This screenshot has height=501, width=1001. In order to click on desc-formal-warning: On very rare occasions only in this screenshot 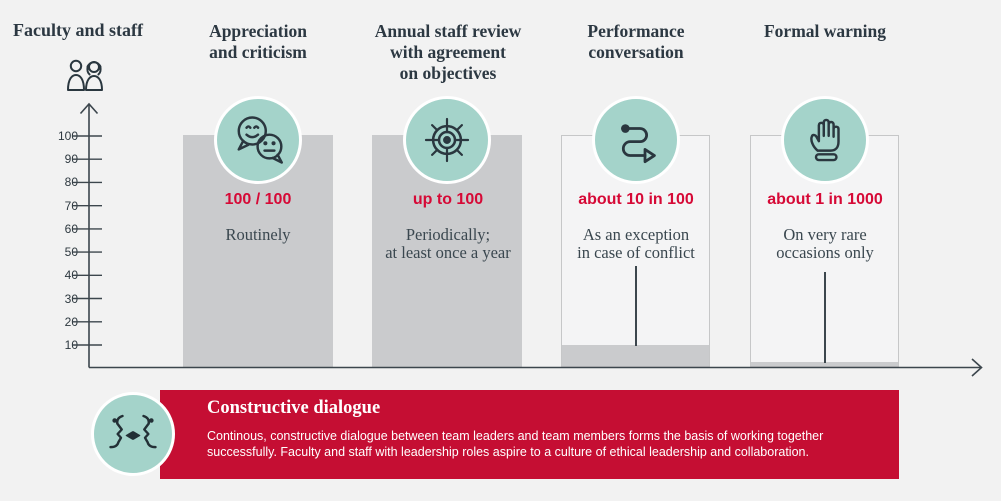, I will do `click(825, 243)`.